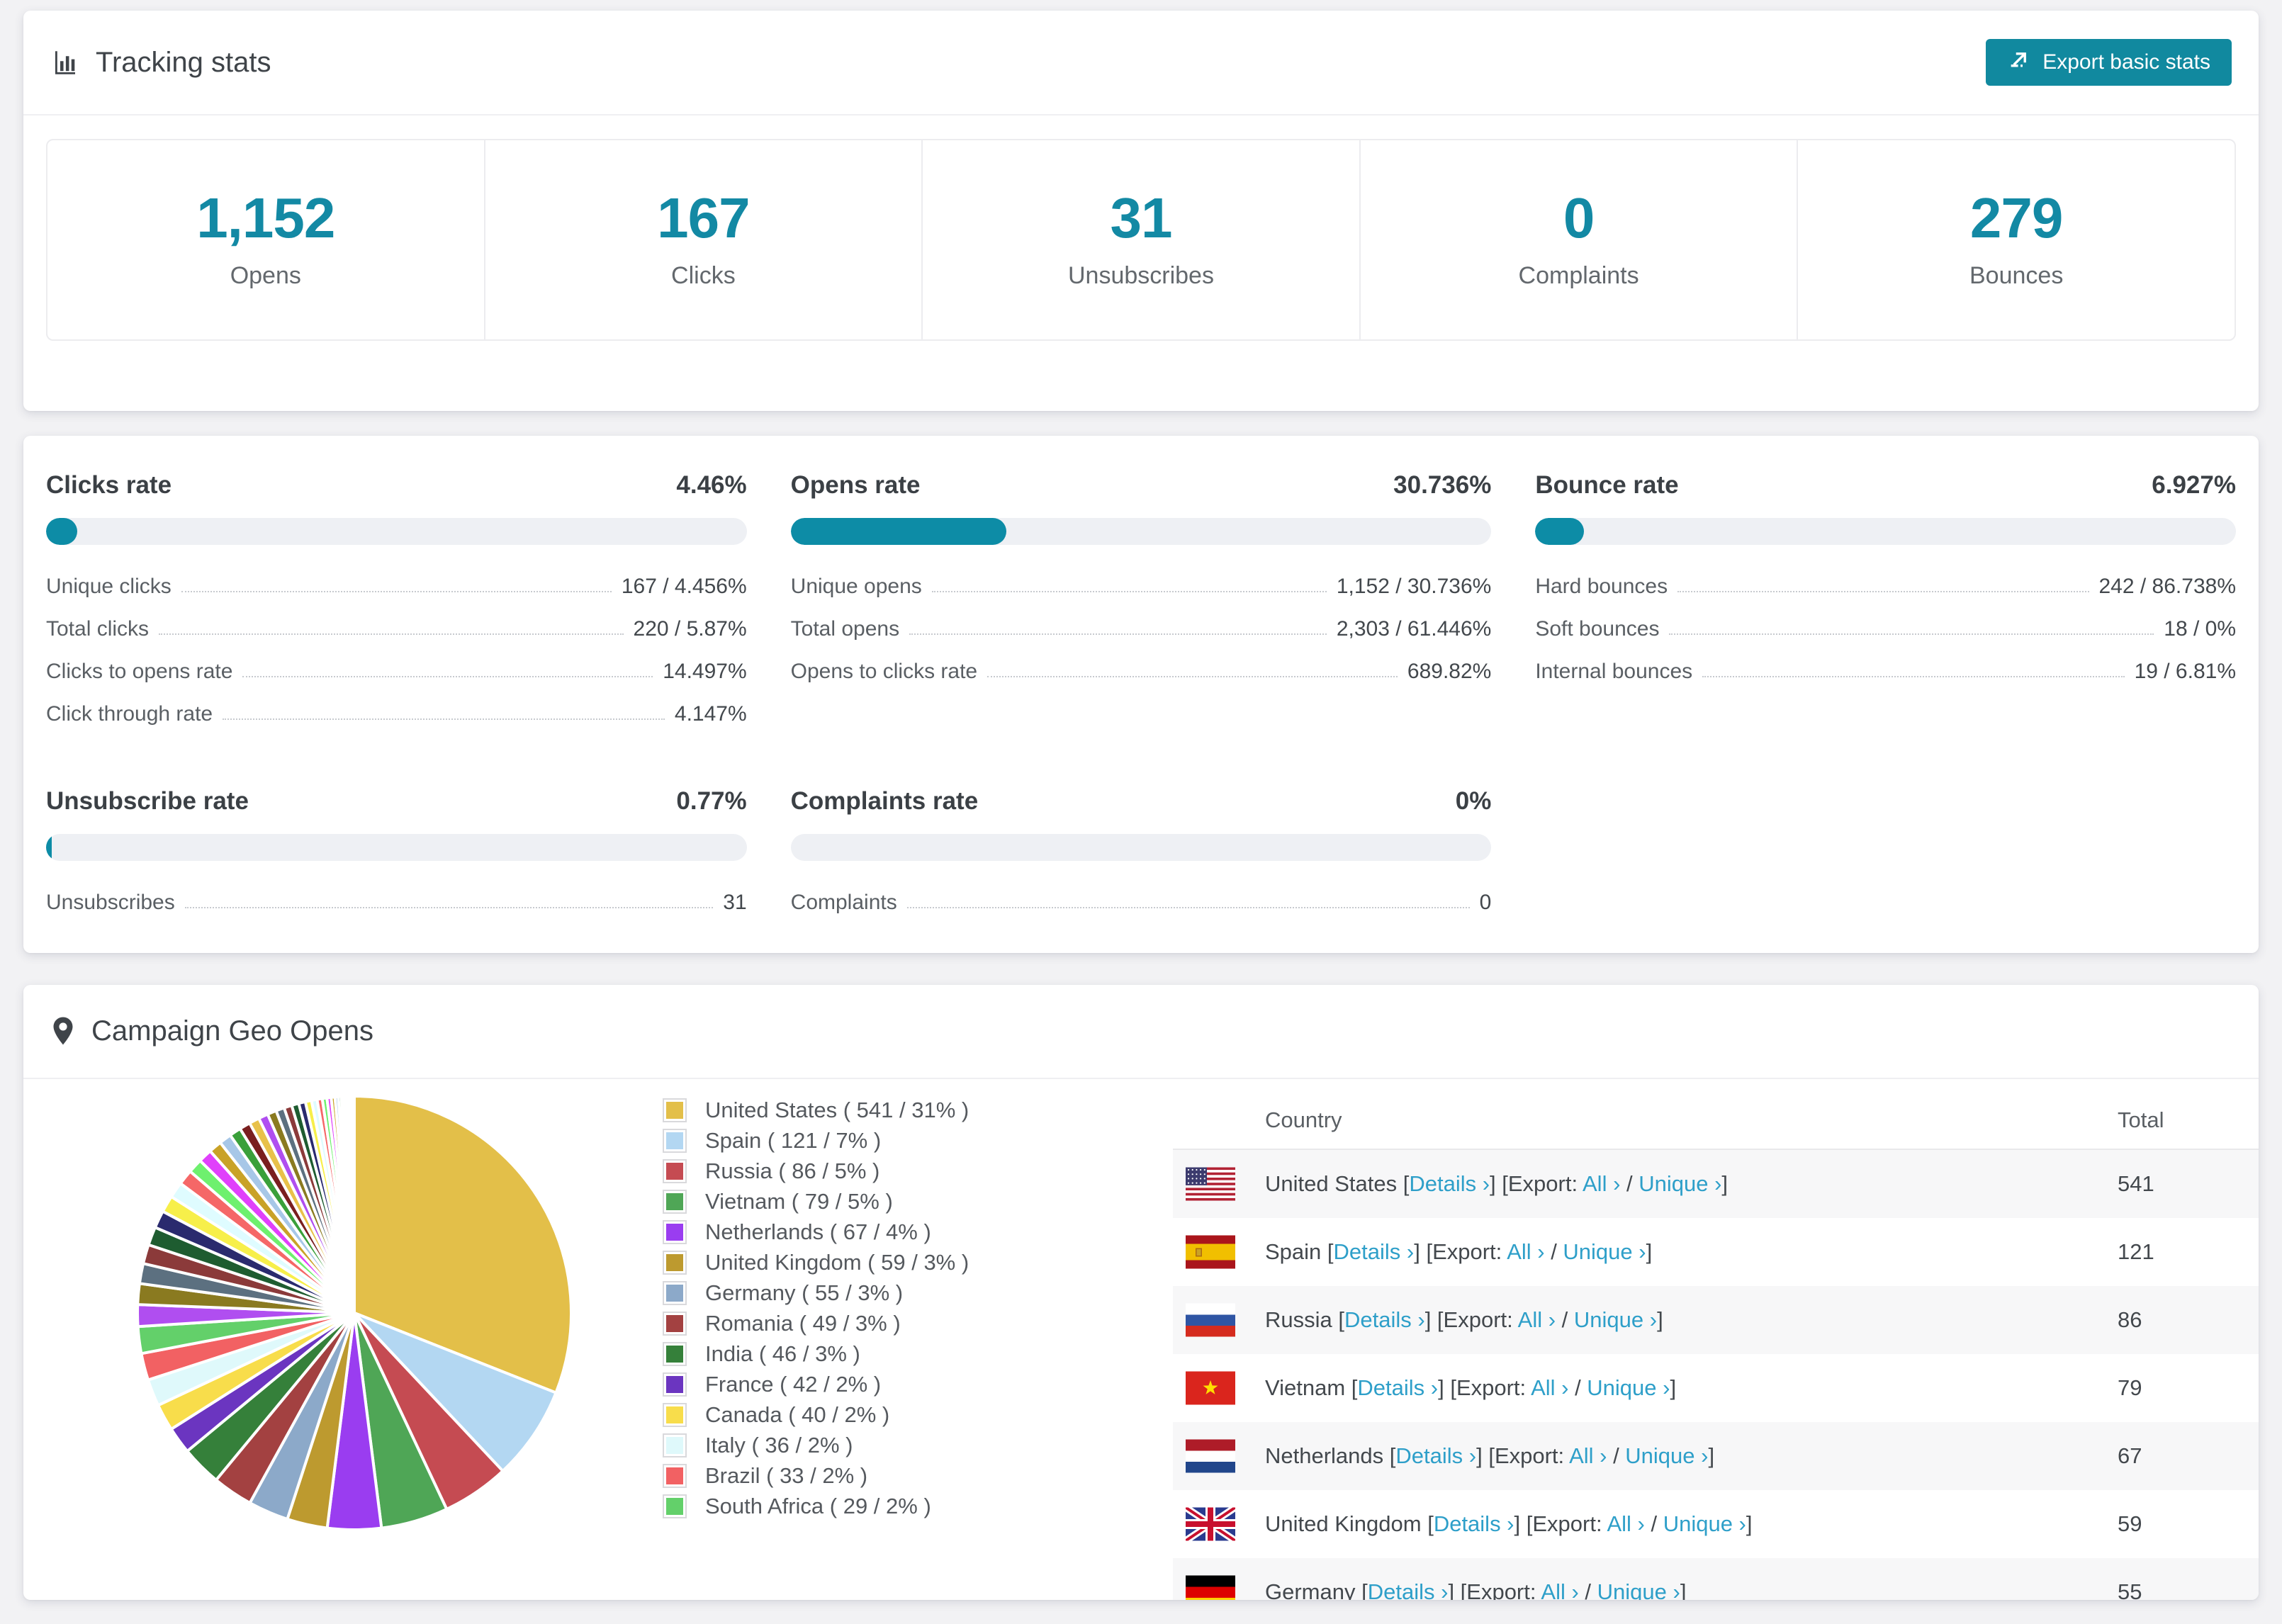 This screenshot has height=1624, width=2282. I want to click on details-link-netherlands: Details ›, so click(1436, 1456).